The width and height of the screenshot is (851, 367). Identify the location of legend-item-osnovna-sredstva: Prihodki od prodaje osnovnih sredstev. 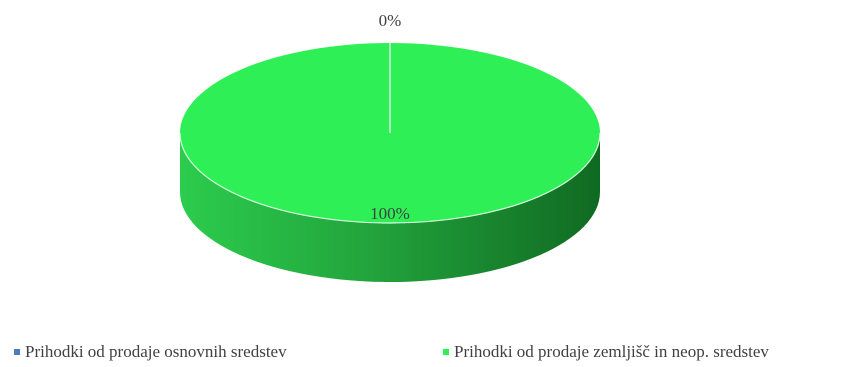
(150, 352).